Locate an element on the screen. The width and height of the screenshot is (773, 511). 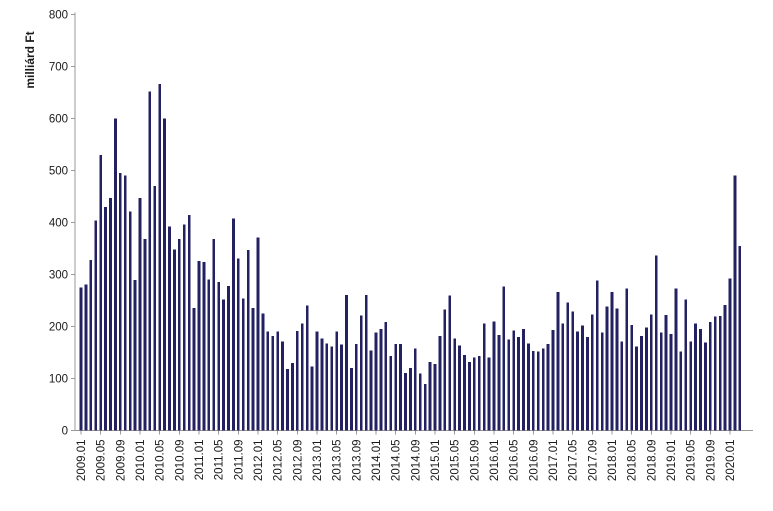
bar-2012.06 is located at coordinates (282, 386).